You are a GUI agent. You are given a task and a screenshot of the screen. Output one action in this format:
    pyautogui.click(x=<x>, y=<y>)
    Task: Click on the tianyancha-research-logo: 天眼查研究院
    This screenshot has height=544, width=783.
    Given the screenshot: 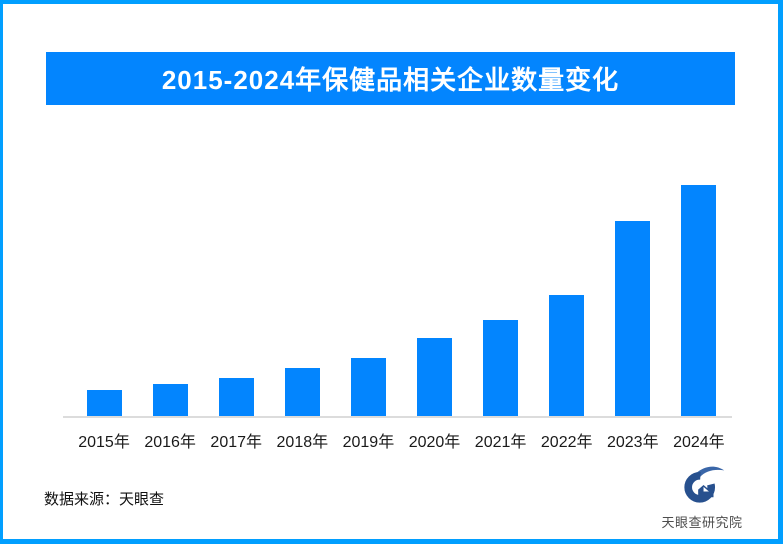 What is the action you would take?
    pyautogui.click(x=702, y=497)
    